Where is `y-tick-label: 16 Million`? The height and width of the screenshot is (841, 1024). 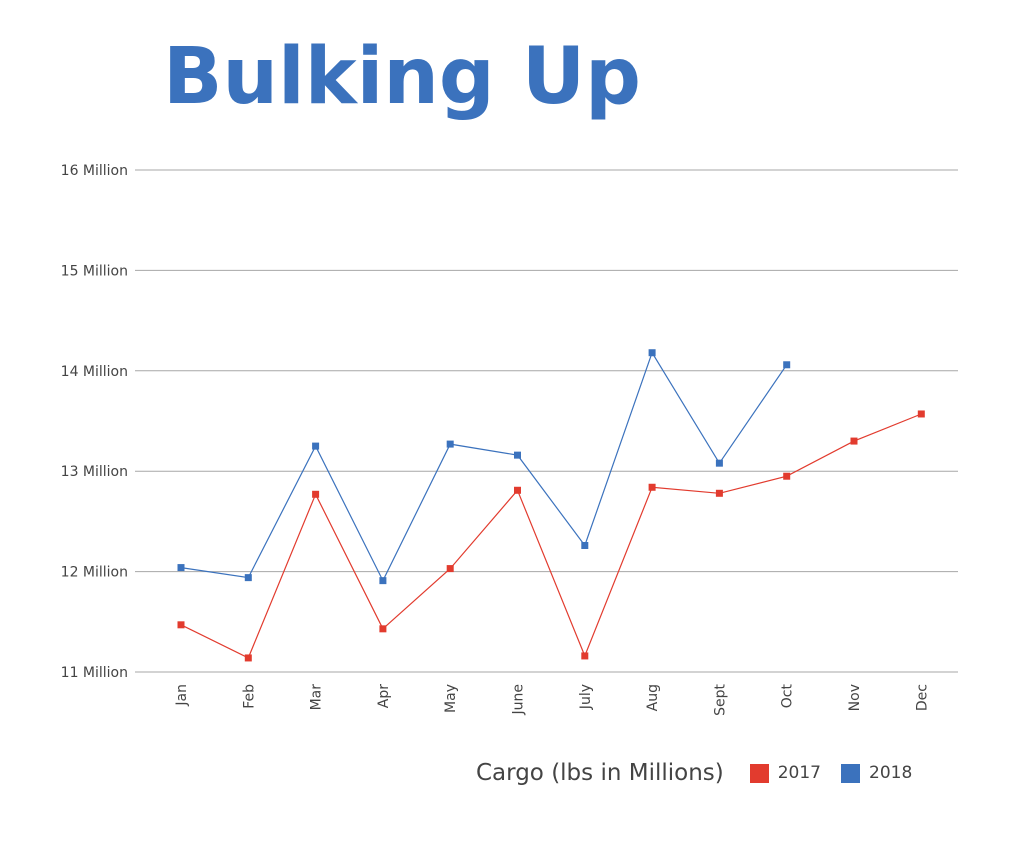 y-tick-label: 16 Million is located at coordinates (94, 171).